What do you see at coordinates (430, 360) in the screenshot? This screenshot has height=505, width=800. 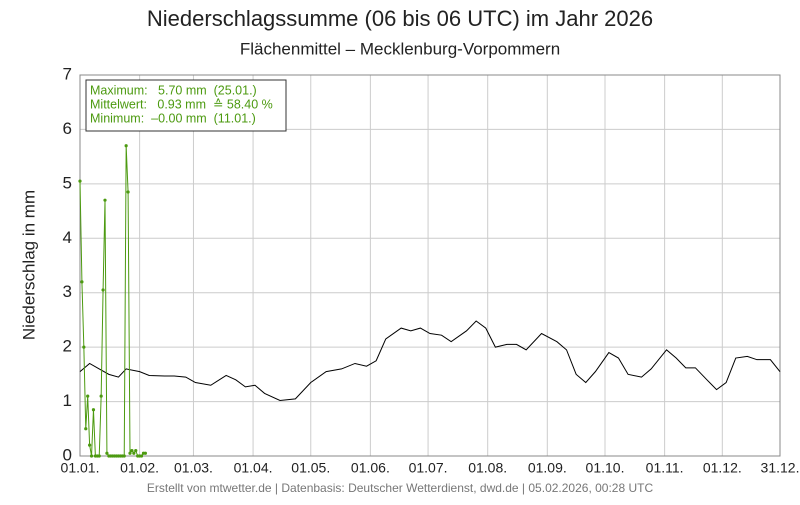 I see `data-line` at bounding box center [430, 360].